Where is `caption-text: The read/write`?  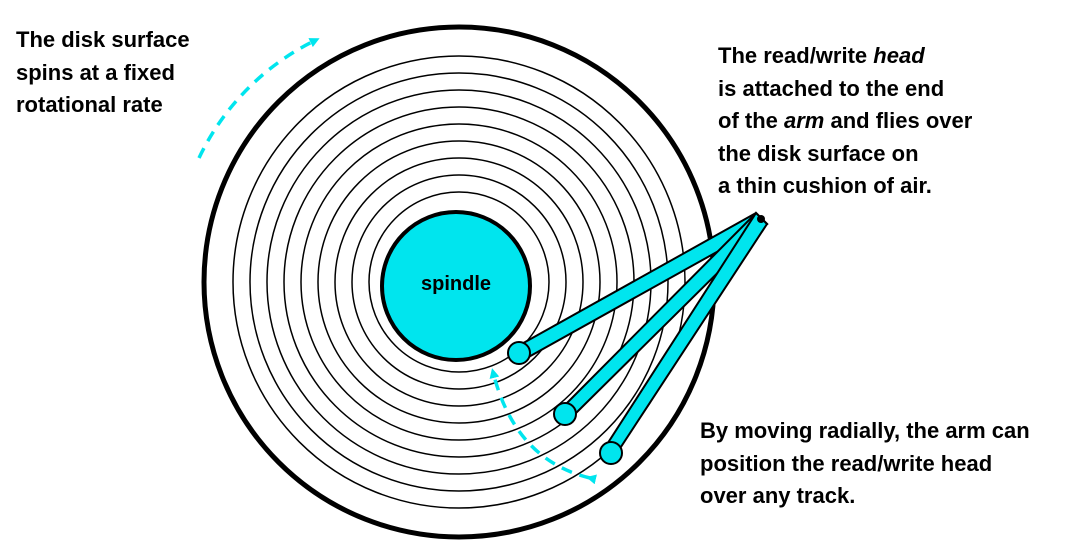 caption-text: The read/write is located at coordinates (796, 55).